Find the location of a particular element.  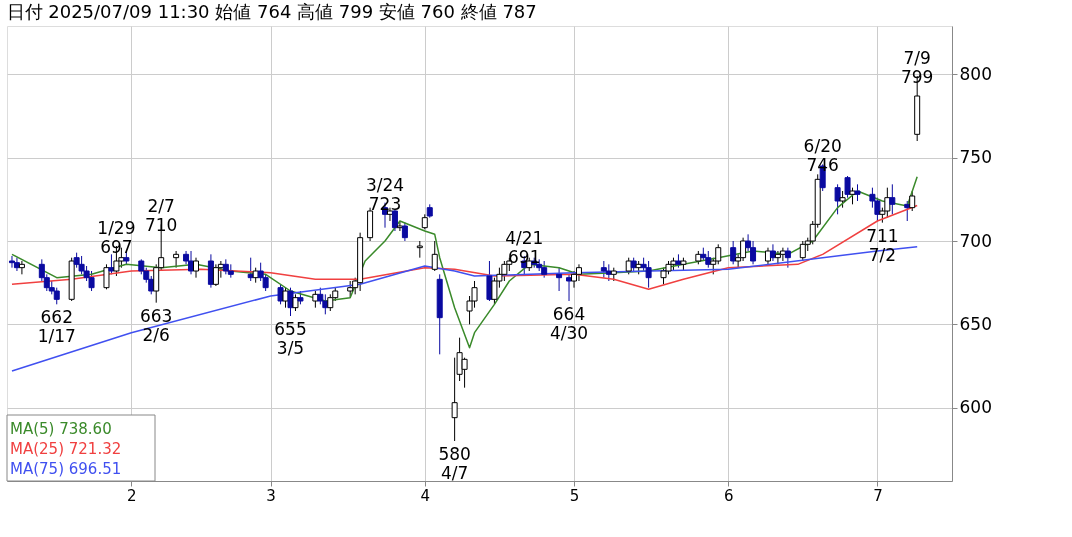

annotation: 1/29 697 is located at coordinates (116, 237).